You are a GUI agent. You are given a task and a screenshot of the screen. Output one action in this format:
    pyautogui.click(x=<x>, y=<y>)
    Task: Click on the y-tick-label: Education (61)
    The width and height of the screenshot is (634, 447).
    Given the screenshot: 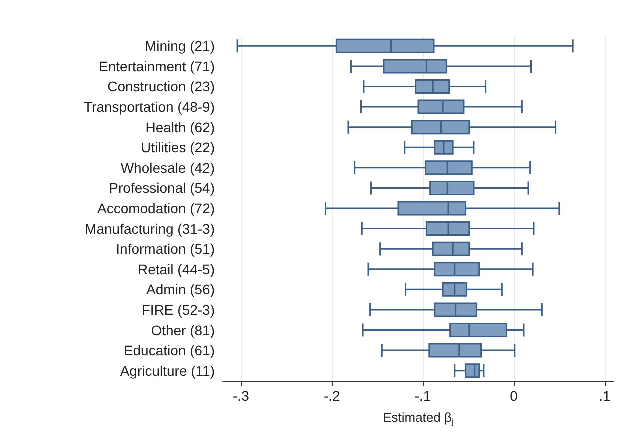 What is the action you would take?
    pyautogui.click(x=169, y=350)
    